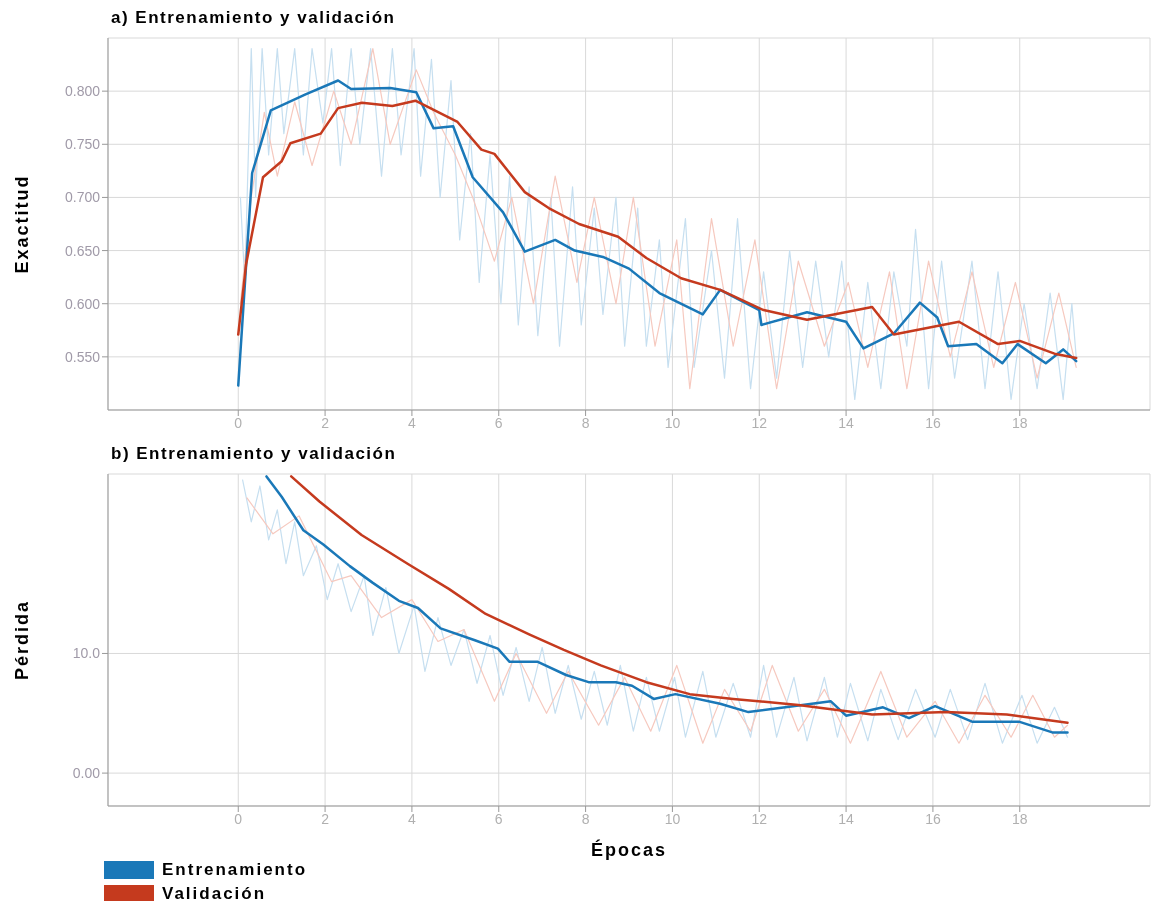 Image resolution: width=1162 pixels, height=901 pixels. I want to click on y-axis-title: Exactitud, so click(22, 224).